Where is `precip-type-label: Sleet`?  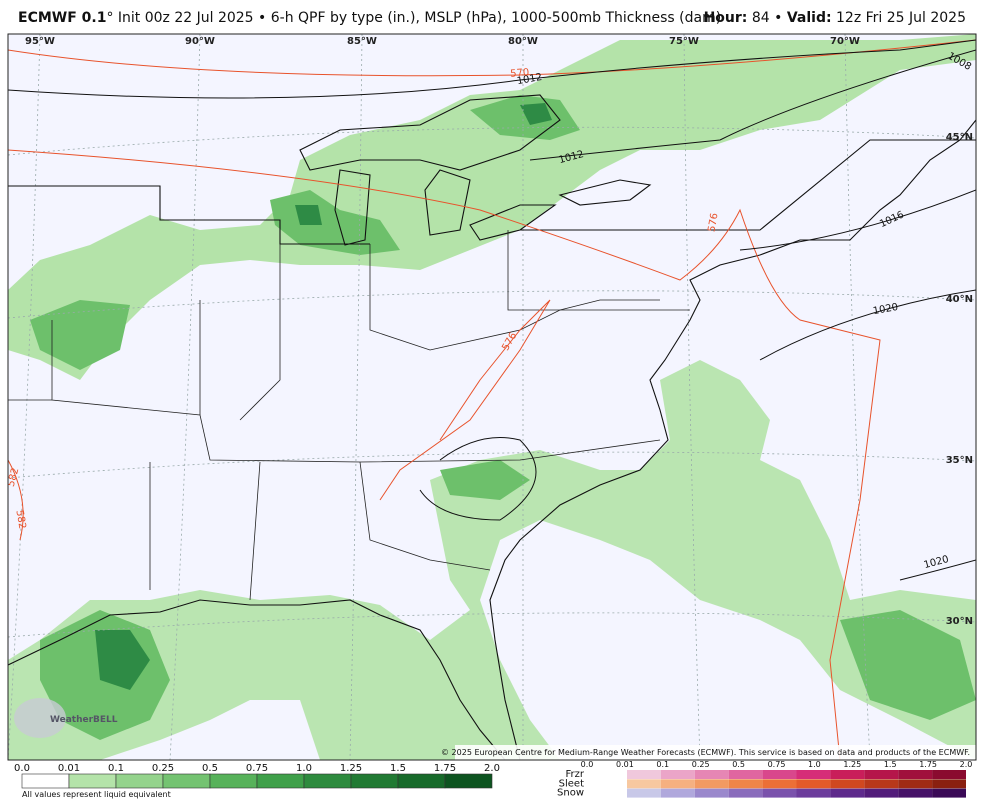 precip-type-label: Sleet is located at coordinates (571, 783).